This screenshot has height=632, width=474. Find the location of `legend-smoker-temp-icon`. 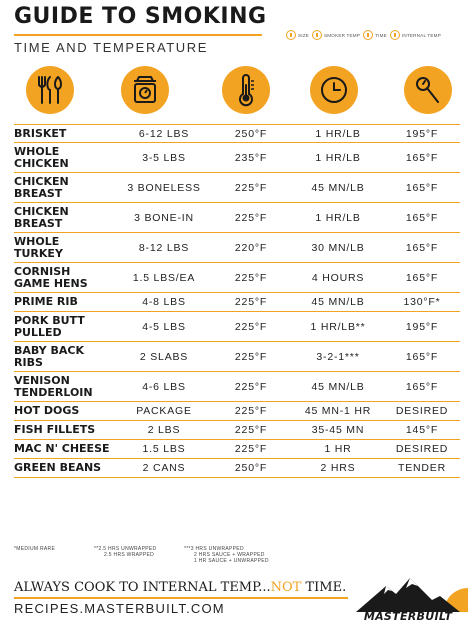

legend-smoker-temp-icon is located at coordinates (317, 35).